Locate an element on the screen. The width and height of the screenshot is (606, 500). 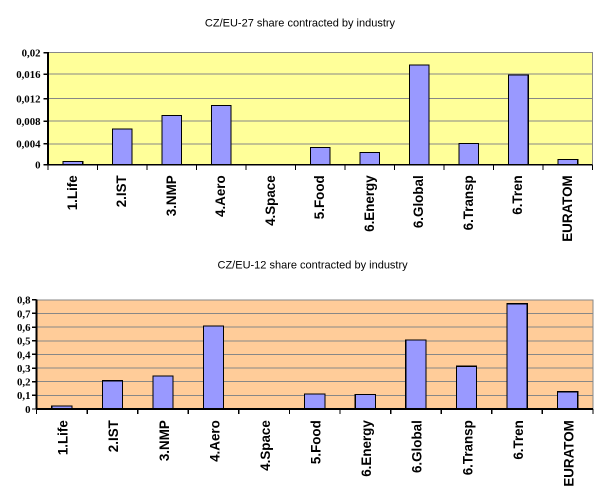
svg-text: 0,8 is located at coordinates (24, 301).